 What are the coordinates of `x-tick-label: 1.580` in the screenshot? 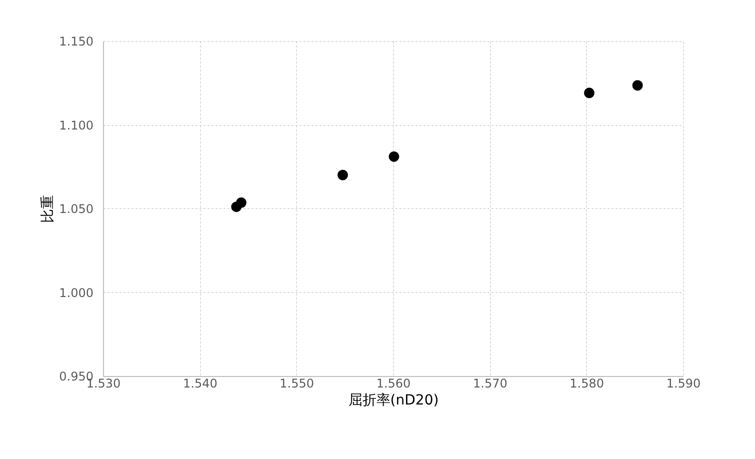 It's located at (587, 383).